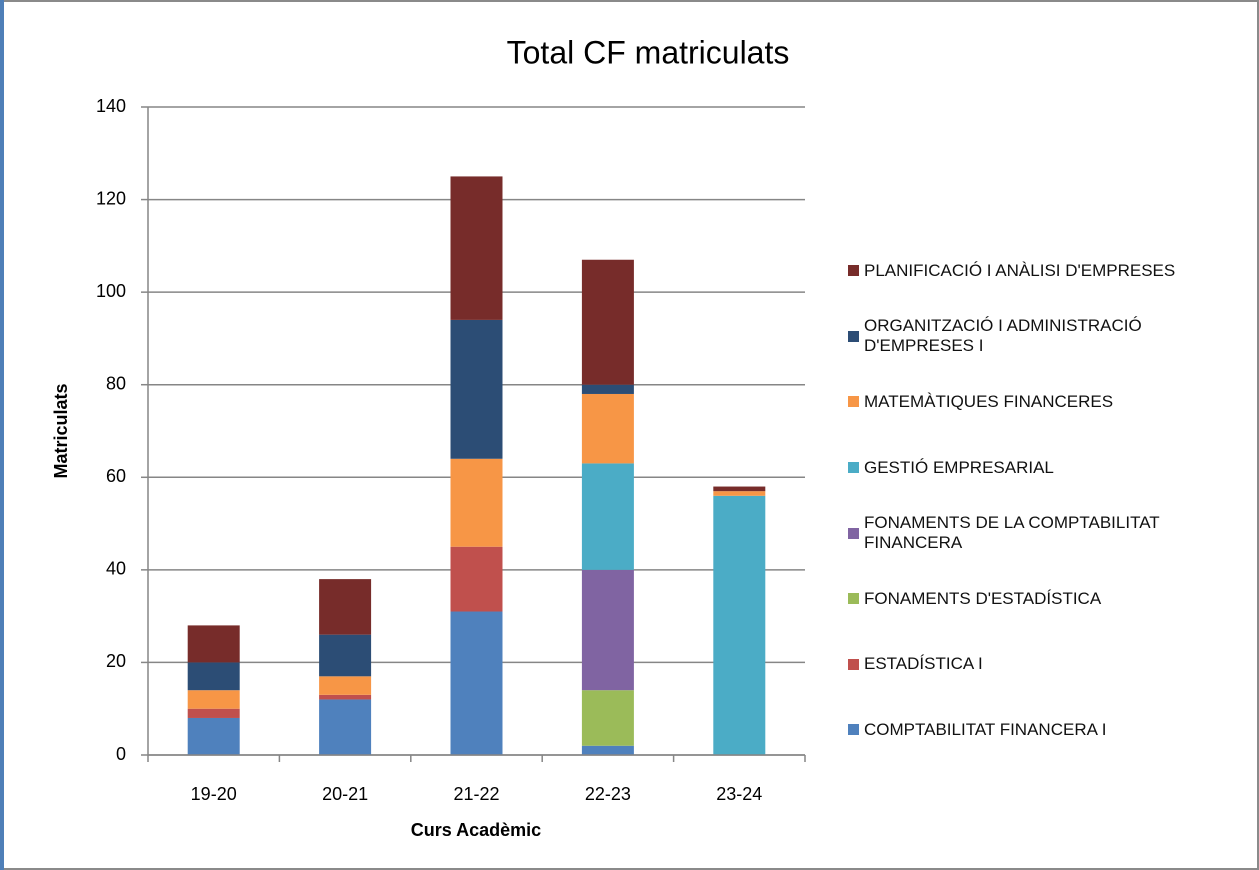 This screenshot has width=1259, height=870. What do you see at coordinates (1053, 665) in the screenshot?
I see `legend-item: ESTADÍSTICA I` at bounding box center [1053, 665].